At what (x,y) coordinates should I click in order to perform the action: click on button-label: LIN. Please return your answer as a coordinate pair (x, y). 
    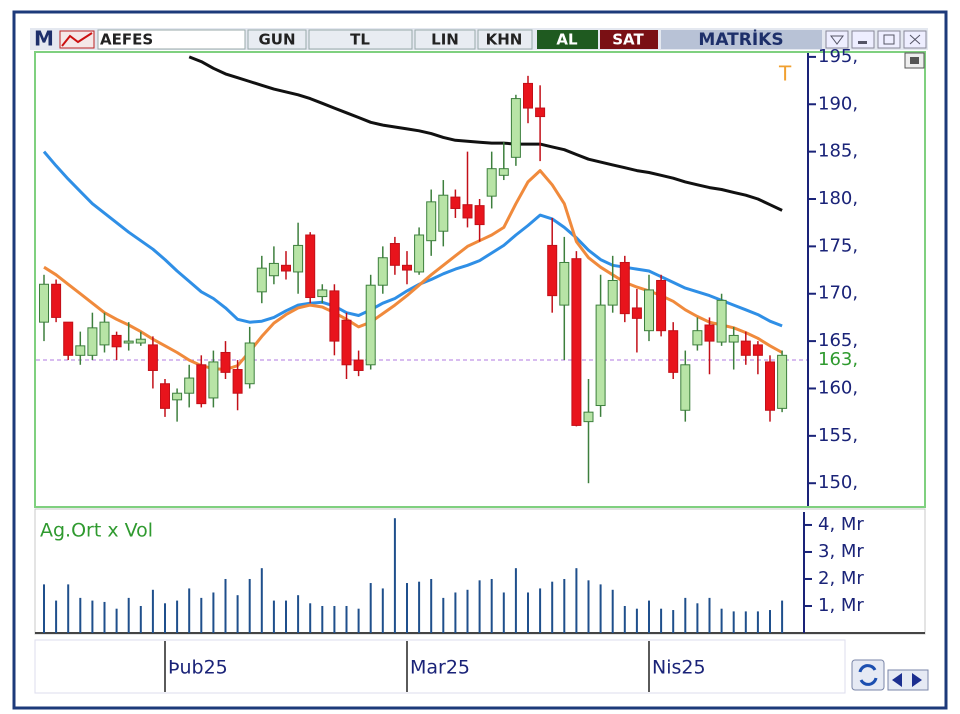
    Looking at the image, I should click on (445, 40).